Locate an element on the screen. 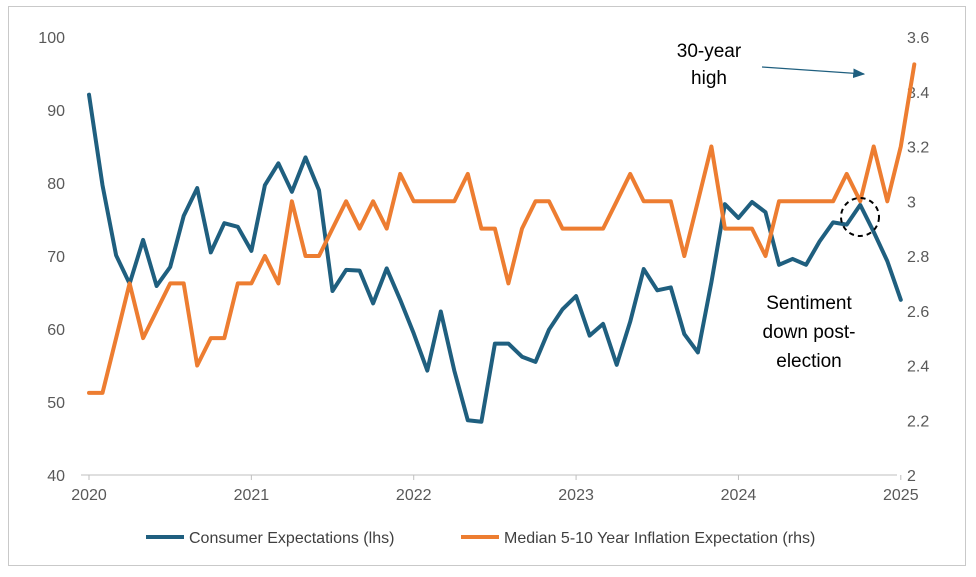  x-tick-label: 2022 is located at coordinates (414, 495).